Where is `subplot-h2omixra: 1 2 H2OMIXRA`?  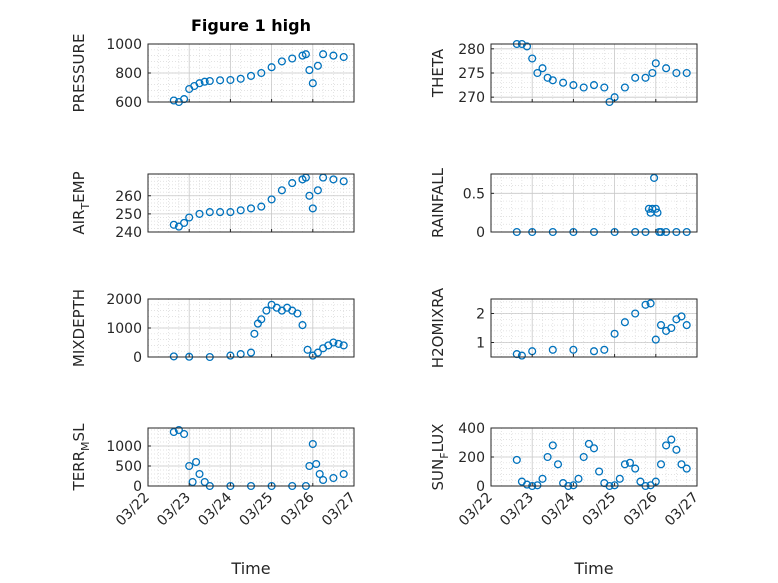
subplot-h2omixra: 1 2 H2OMIXRA is located at coordinates (563, 327).